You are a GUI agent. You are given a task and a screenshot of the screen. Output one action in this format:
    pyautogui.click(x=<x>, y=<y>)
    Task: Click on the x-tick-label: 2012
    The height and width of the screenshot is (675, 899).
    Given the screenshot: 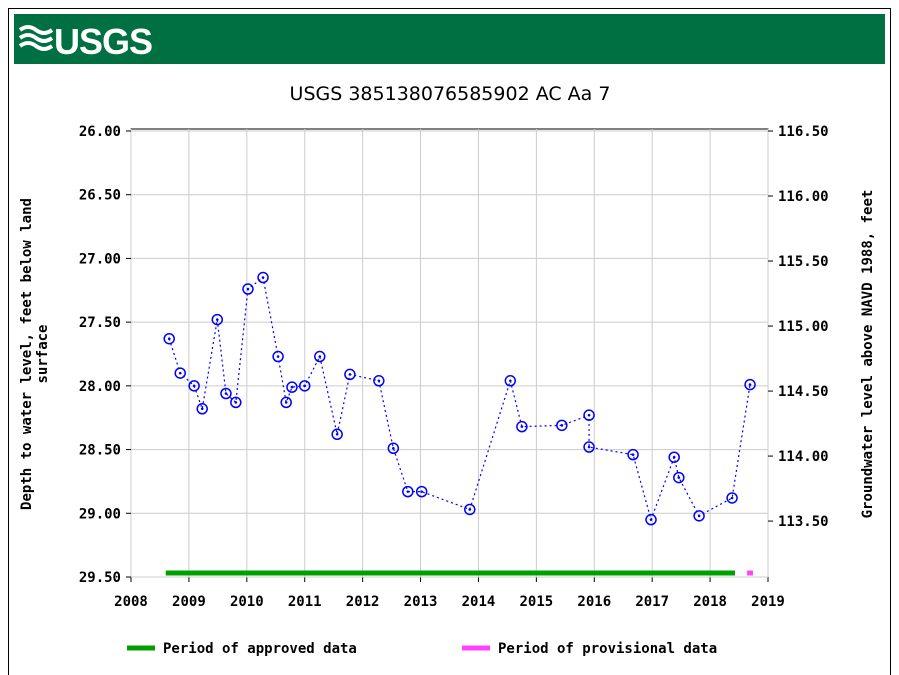 What is the action you would take?
    pyautogui.click(x=363, y=602)
    